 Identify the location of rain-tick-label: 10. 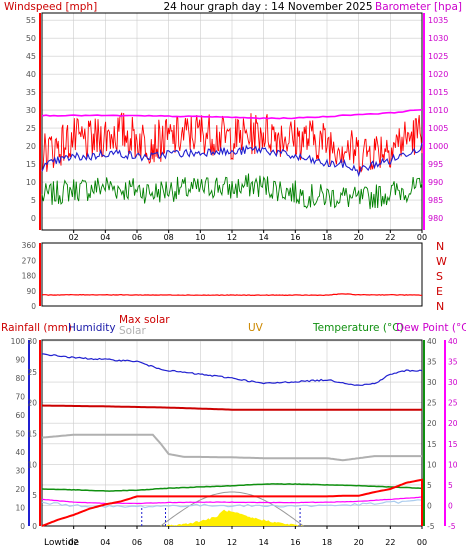
(32, 464).